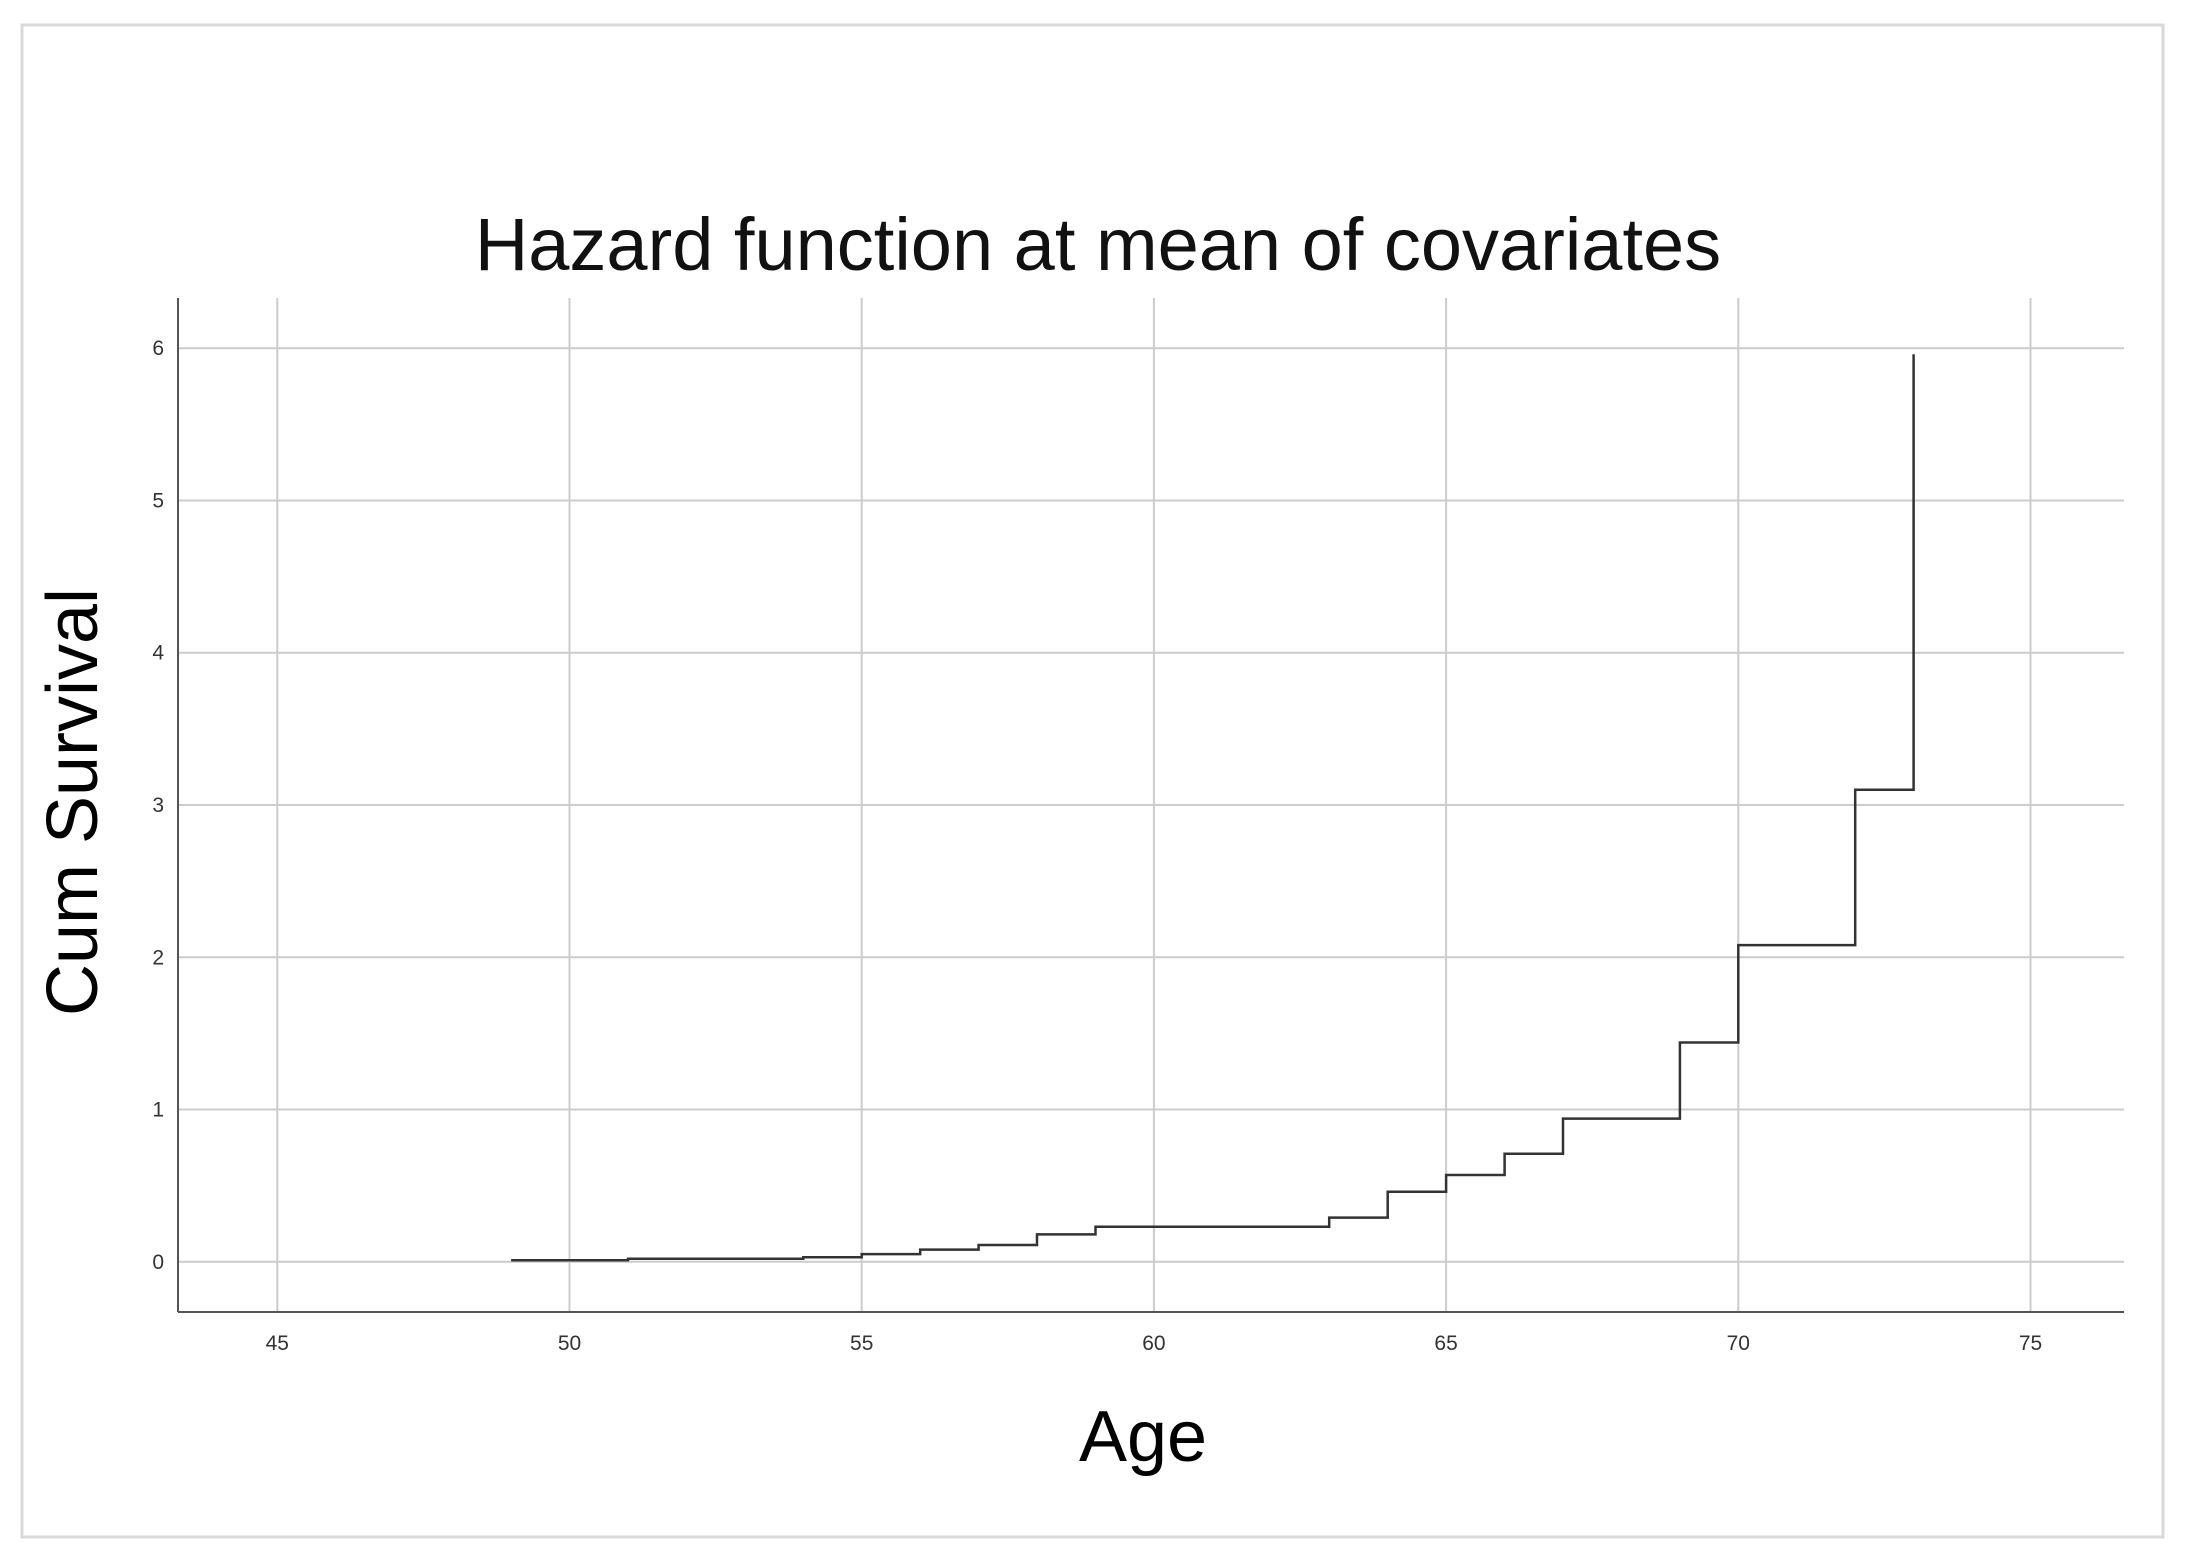 The width and height of the screenshot is (2185, 1559). What do you see at coordinates (1098, 244) in the screenshot?
I see `chart-title: Hazard function at mean of covariates` at bounding box center [1098, 244].